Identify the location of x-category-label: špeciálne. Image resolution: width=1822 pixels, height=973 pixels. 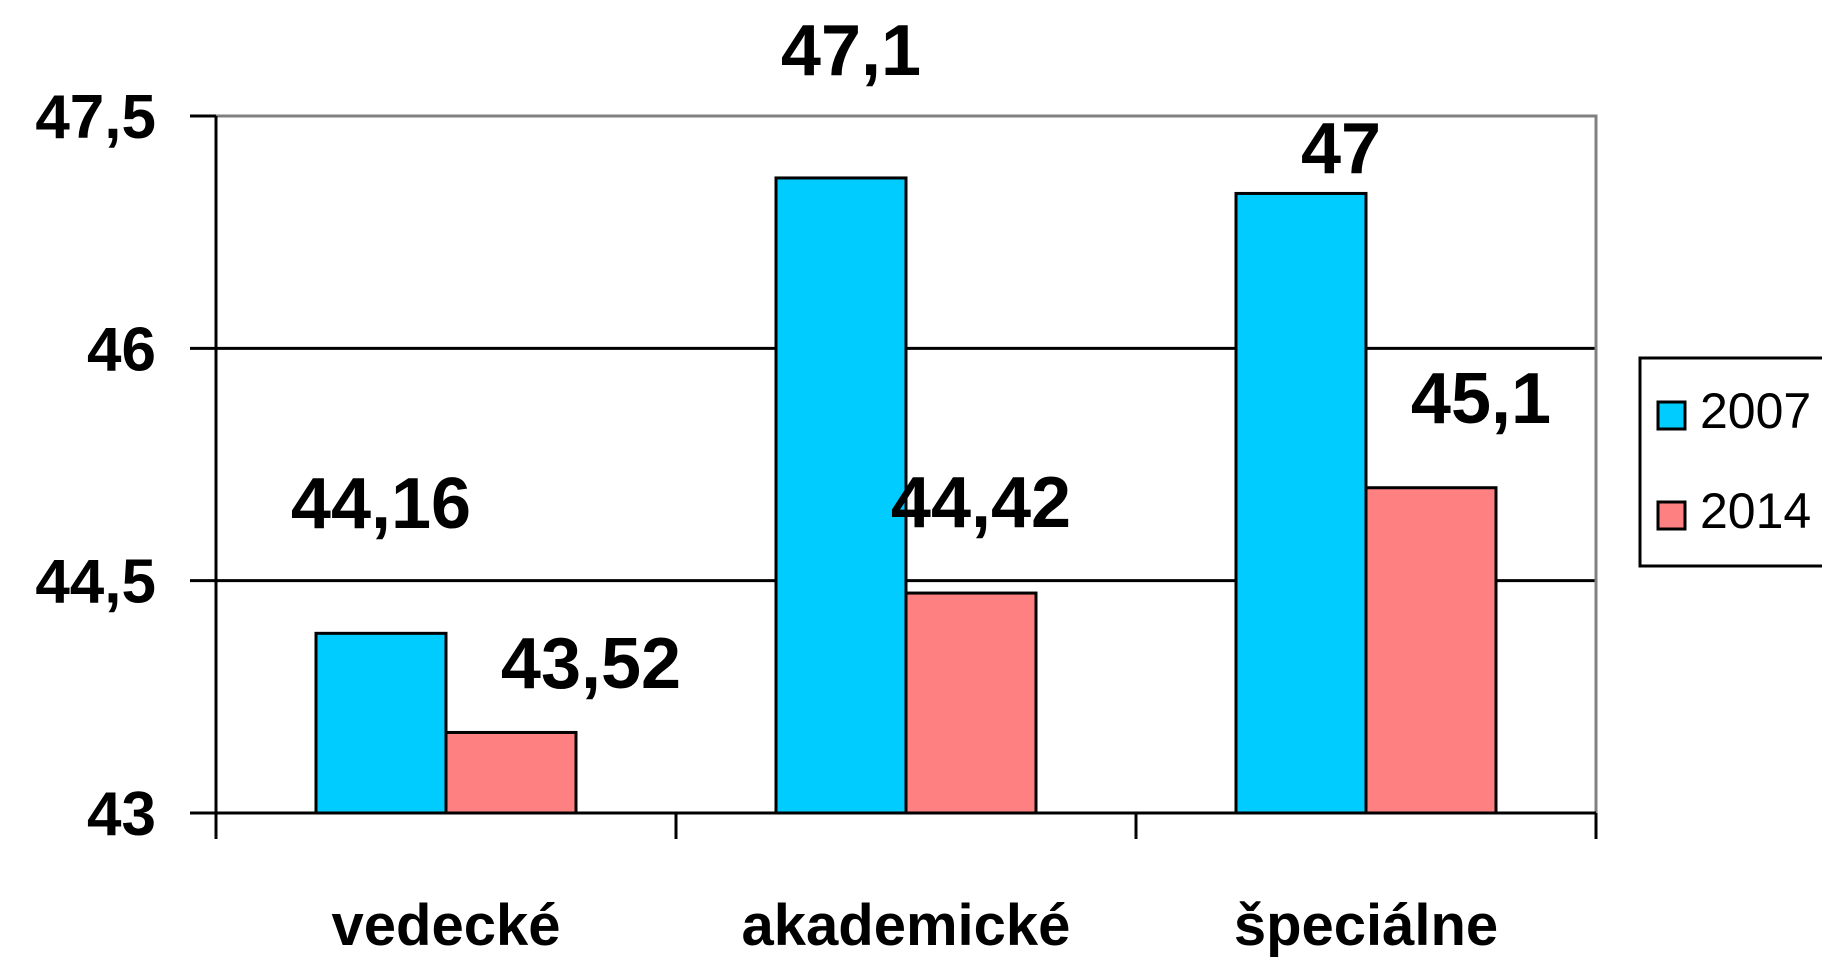
(1366, 925).